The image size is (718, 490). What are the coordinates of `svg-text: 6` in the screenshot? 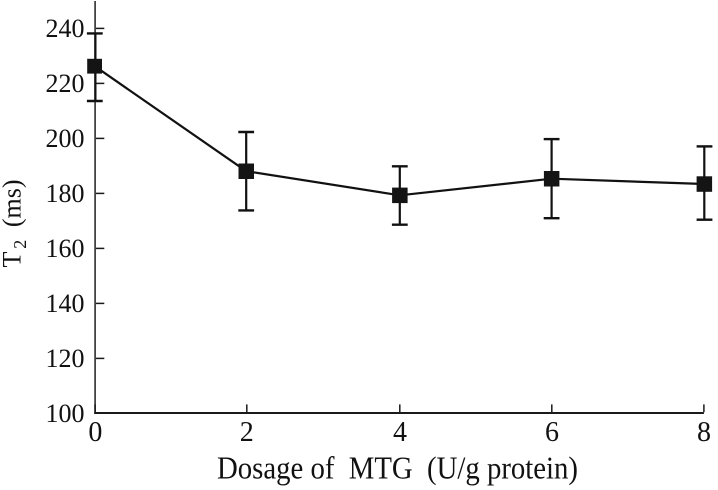 It's located at (552, 432).